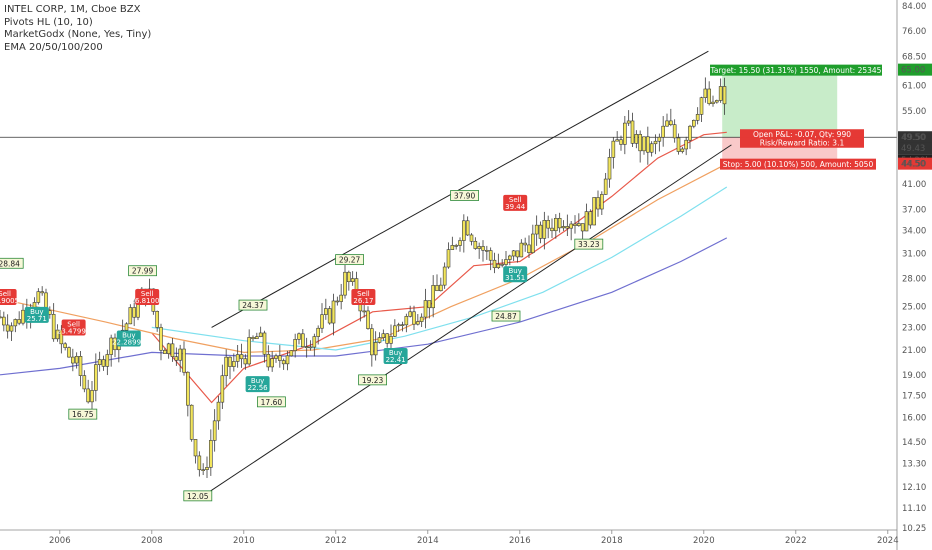 This screenshot has height=550, width=932. I want to click on signal-value: 22.56, so click(258, 388).